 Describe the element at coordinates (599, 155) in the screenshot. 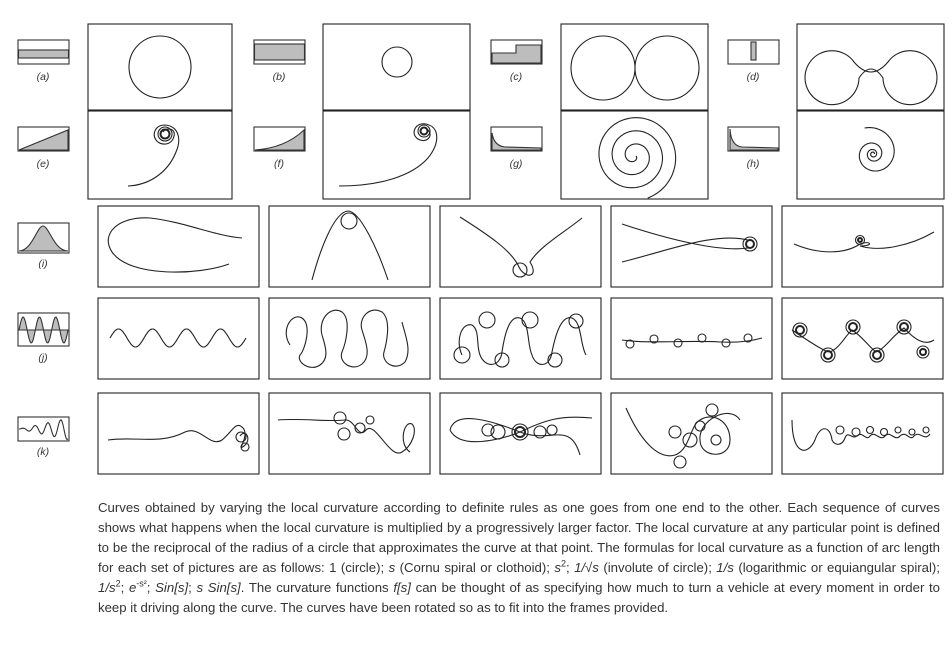

I see `panel-g` at that location.